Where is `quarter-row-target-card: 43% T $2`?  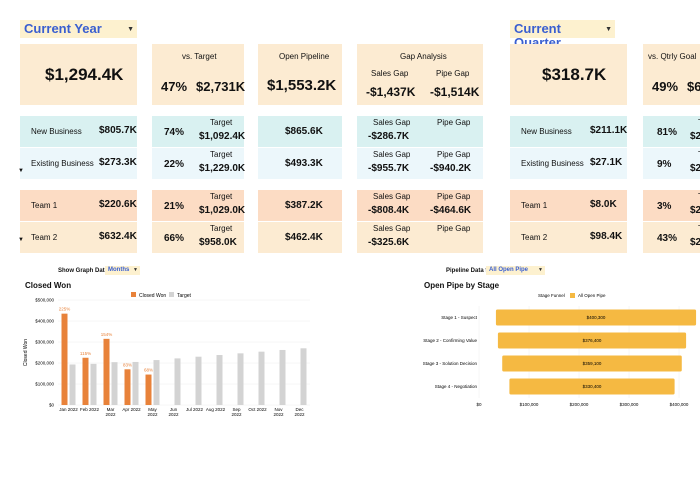
quarter-row-target-card: 43% T $2 is located at coordinates (671, 237).